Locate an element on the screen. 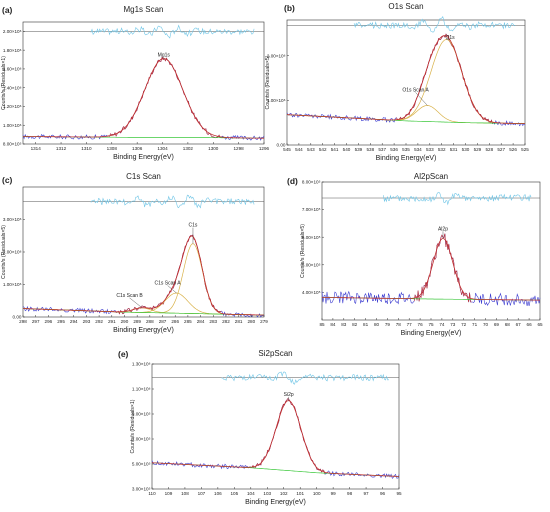 This screenshot has height=512, width=550. y-tick-label: 4.00×10⁵ is located at coordinates (311, 292).